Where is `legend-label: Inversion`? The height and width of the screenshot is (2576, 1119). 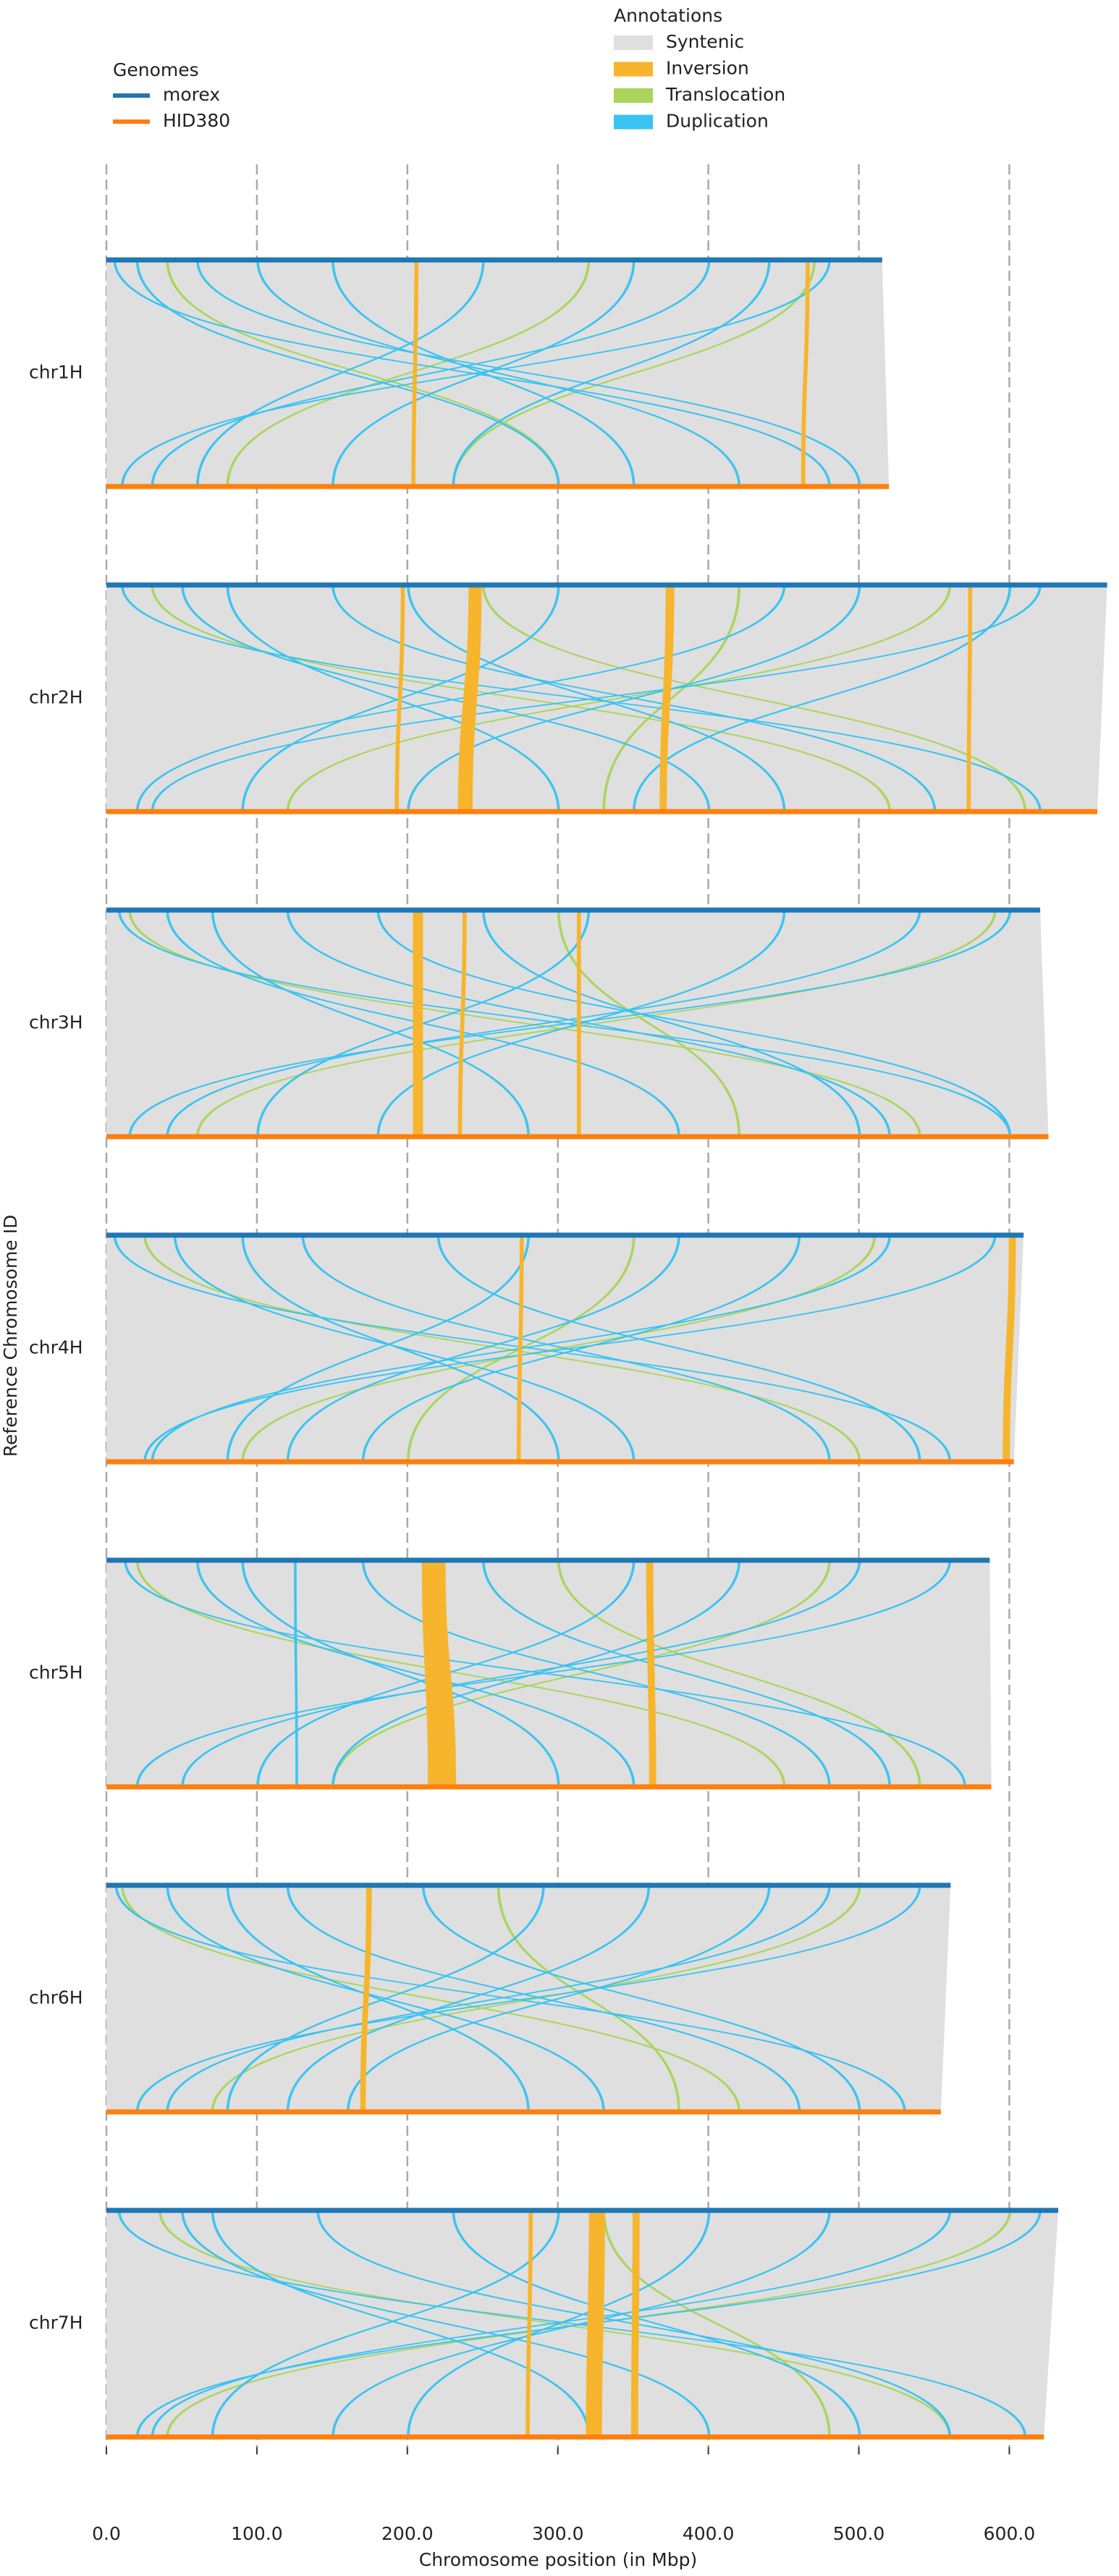 legend-label: Inversion is located at coordinates (707, 68).